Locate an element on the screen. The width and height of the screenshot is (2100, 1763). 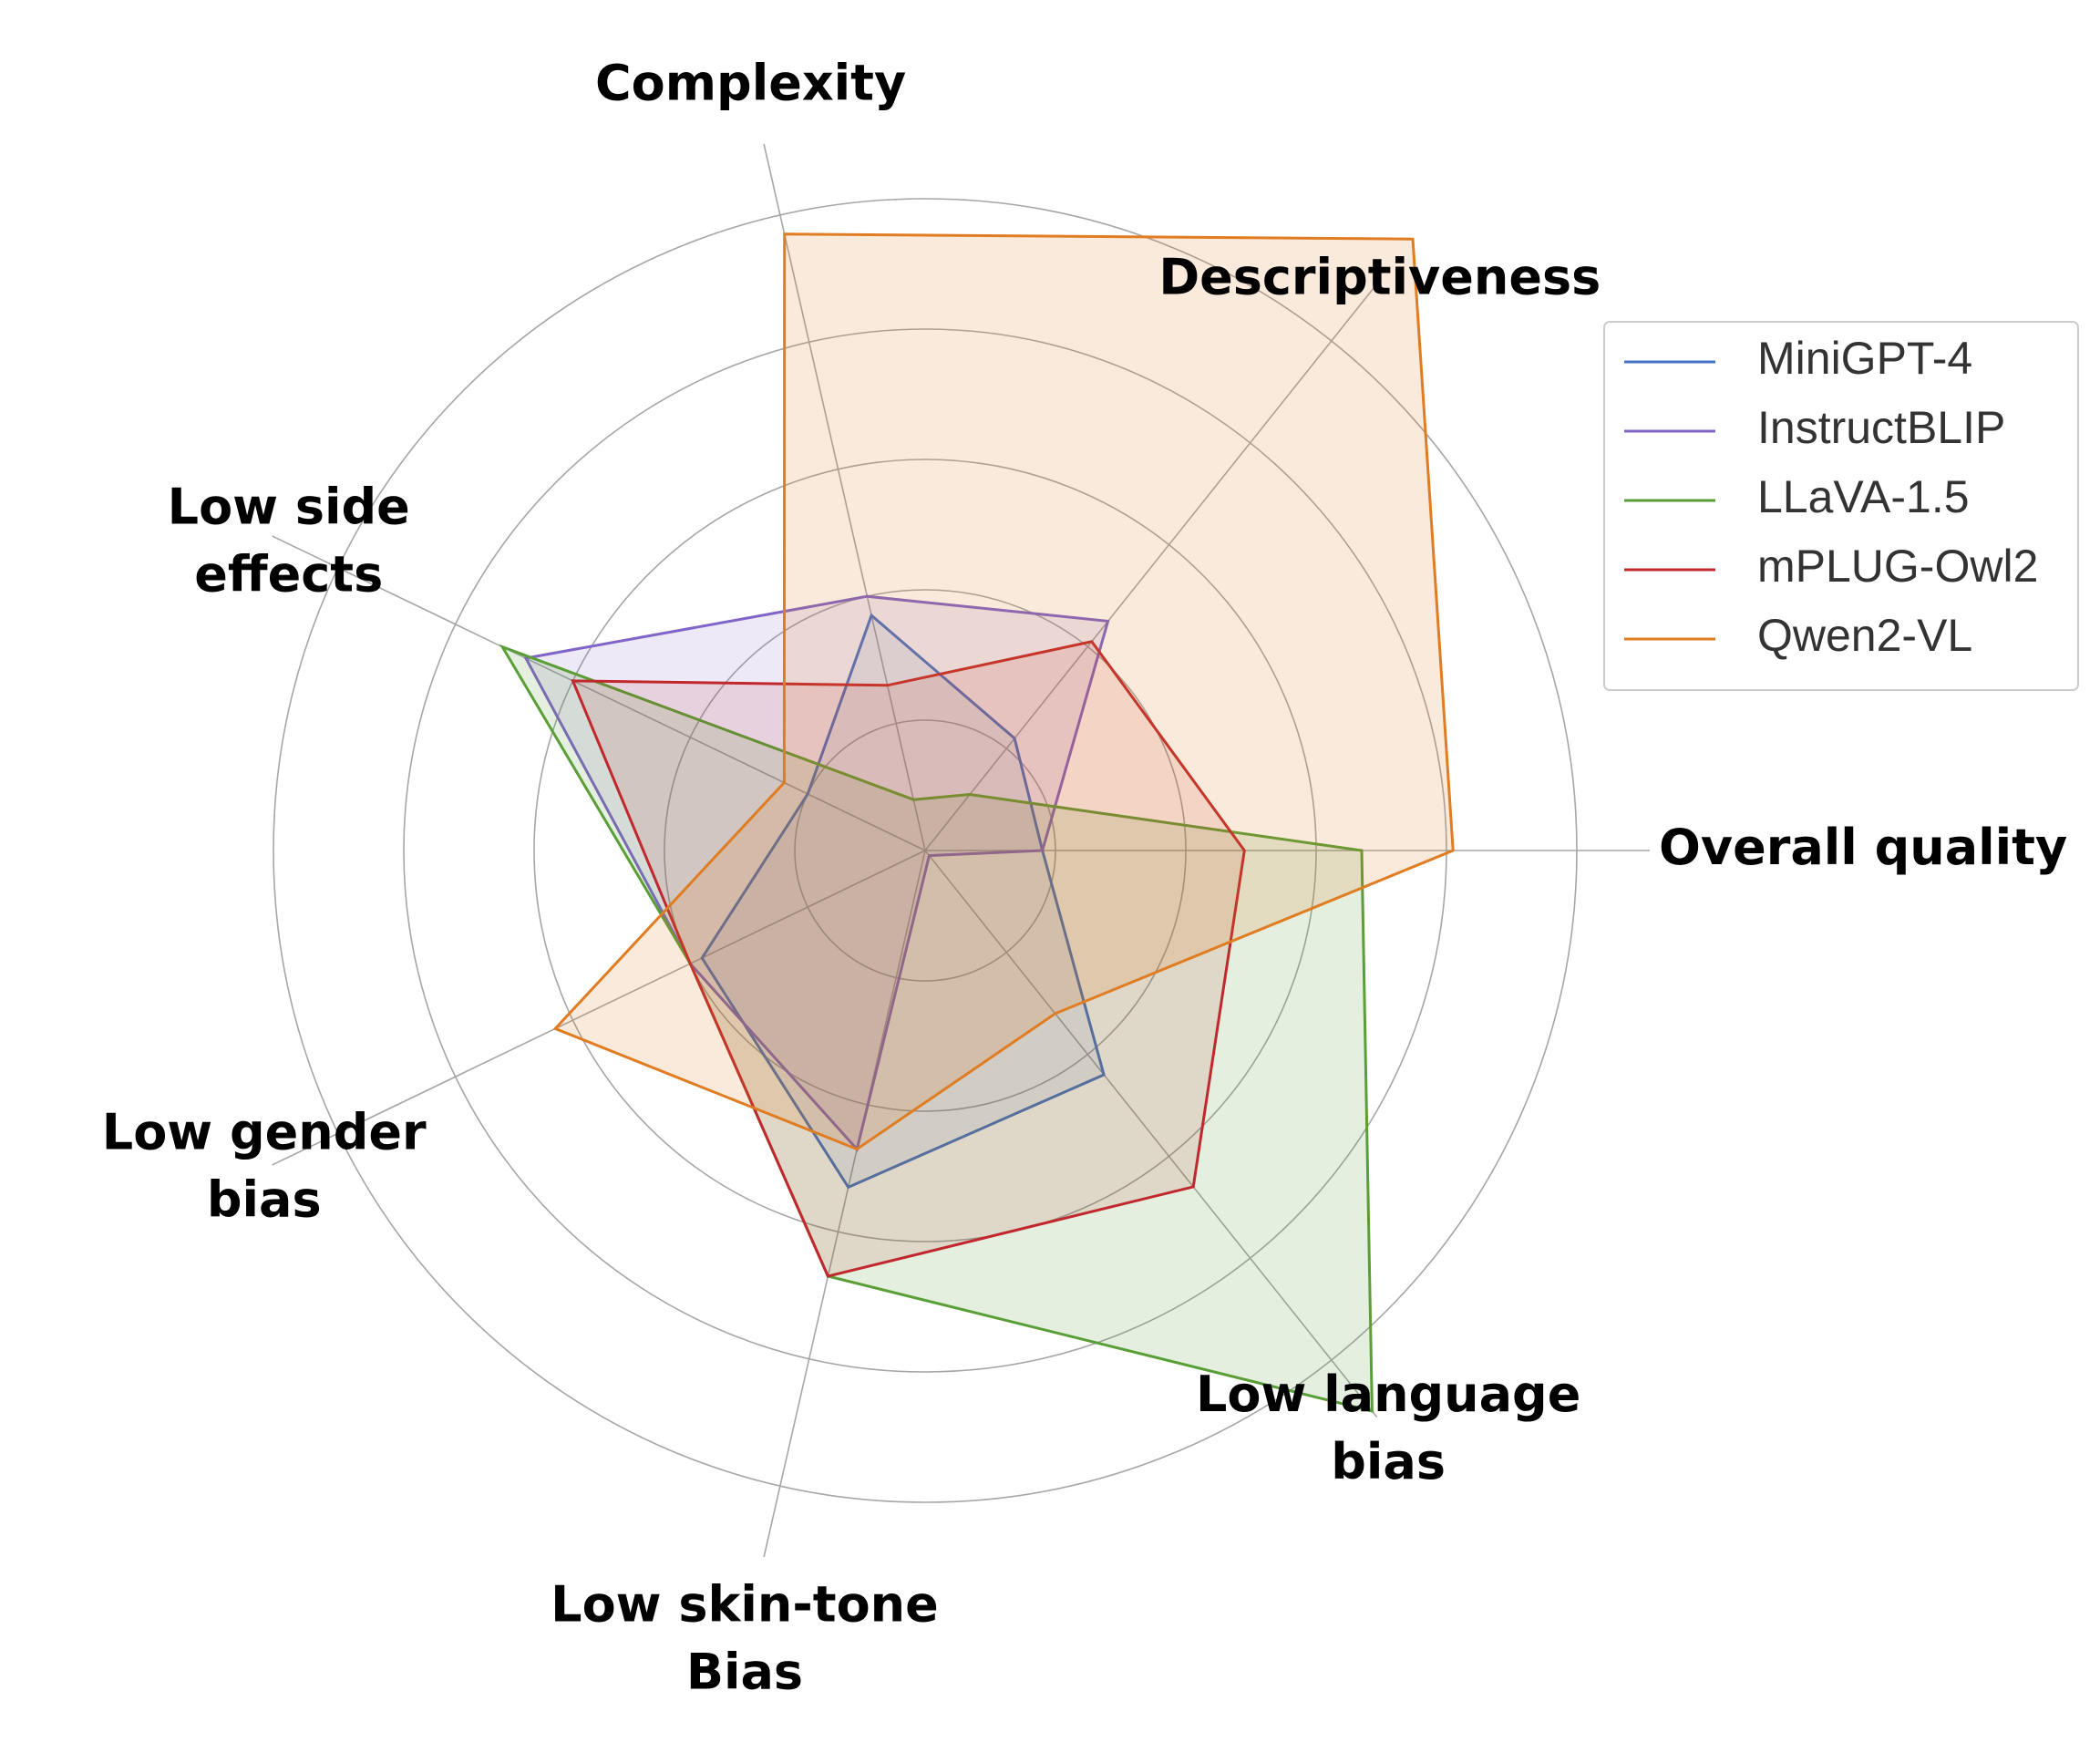
series-mplug-owl2 is located at coordinates (909, 959).